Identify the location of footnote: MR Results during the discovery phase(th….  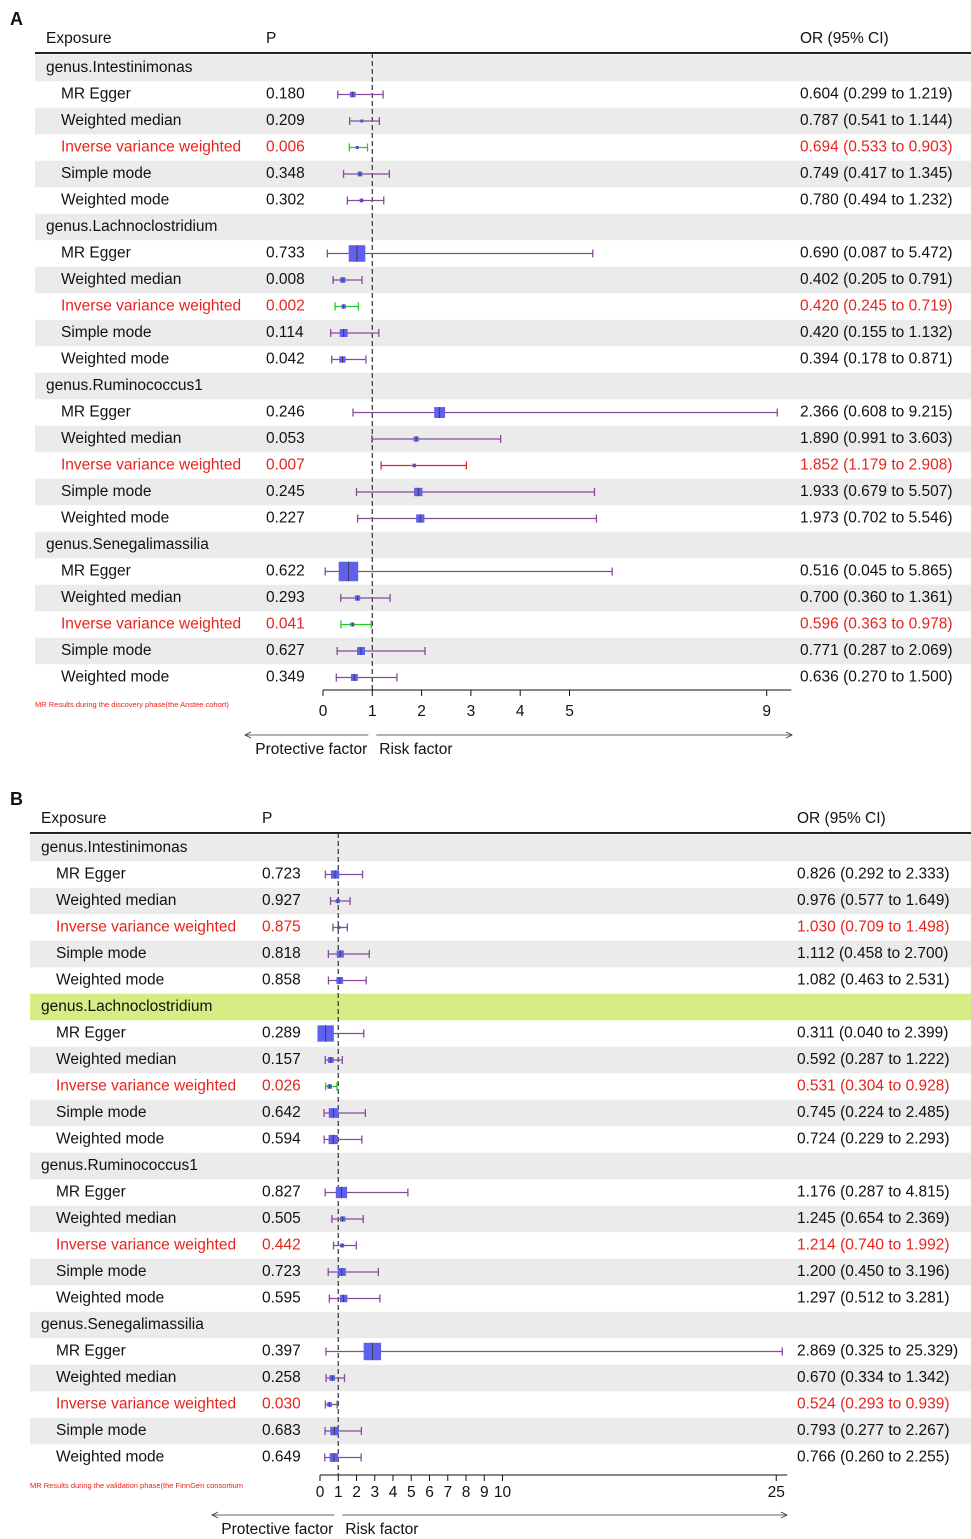
(132, 704).